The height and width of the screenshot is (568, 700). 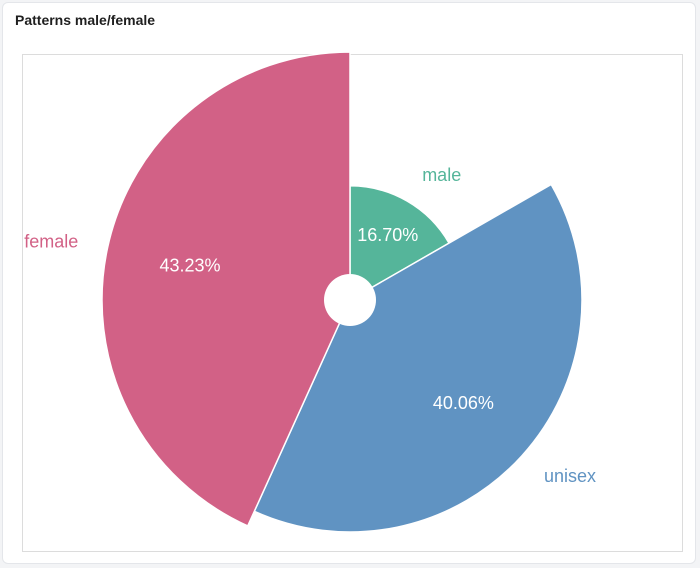 What do you see at coordinates (350, 300) in the screenshot?
I see `pie-center-hole` at bounding box center [350, 300].